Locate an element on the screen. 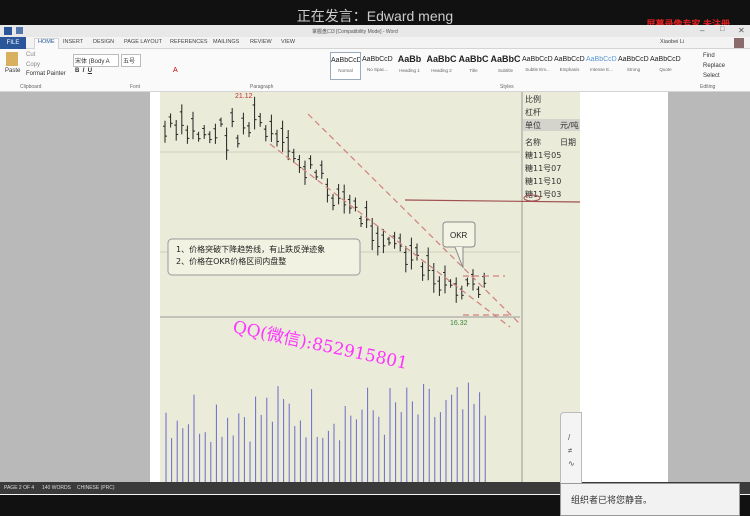 The width and height of the screenshot is (750, 516). tab-insert: INSERT is located at coordinates (73, 42).